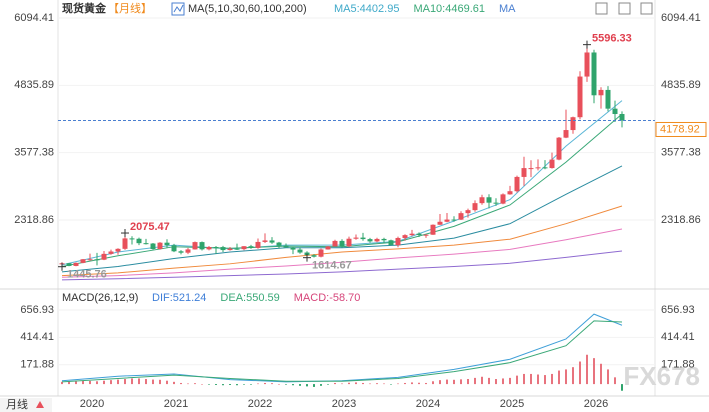 The height and width of the screenshot is (412, 709). I want to click on indicator-icon, so click(178, 9).